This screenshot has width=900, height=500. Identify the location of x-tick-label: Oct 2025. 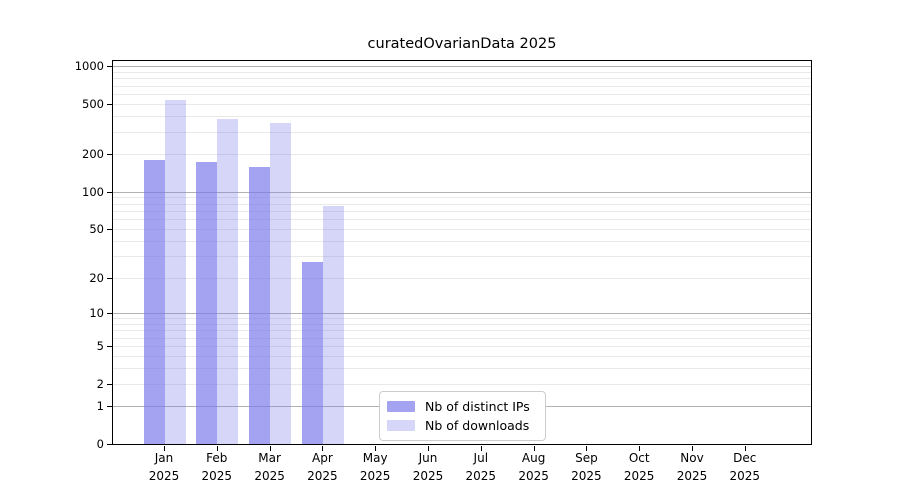
(639, 467).